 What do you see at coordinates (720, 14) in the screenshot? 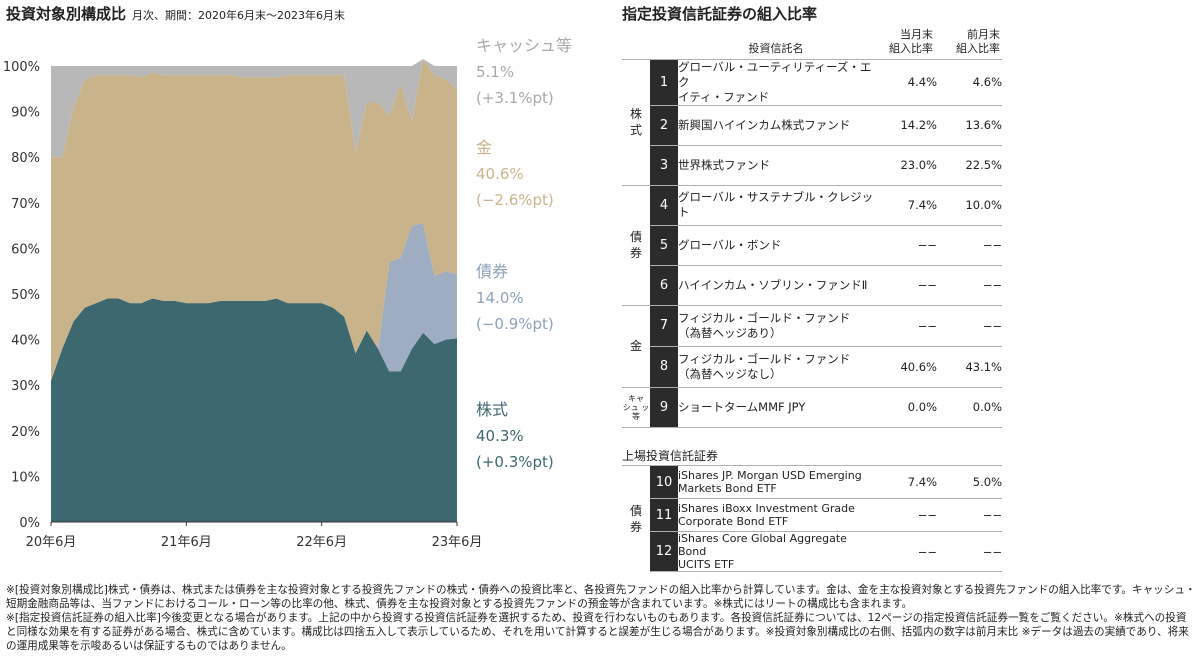
I see `table-title: 指定投資信託証券の組入比率` at bounding box center [720, 14].